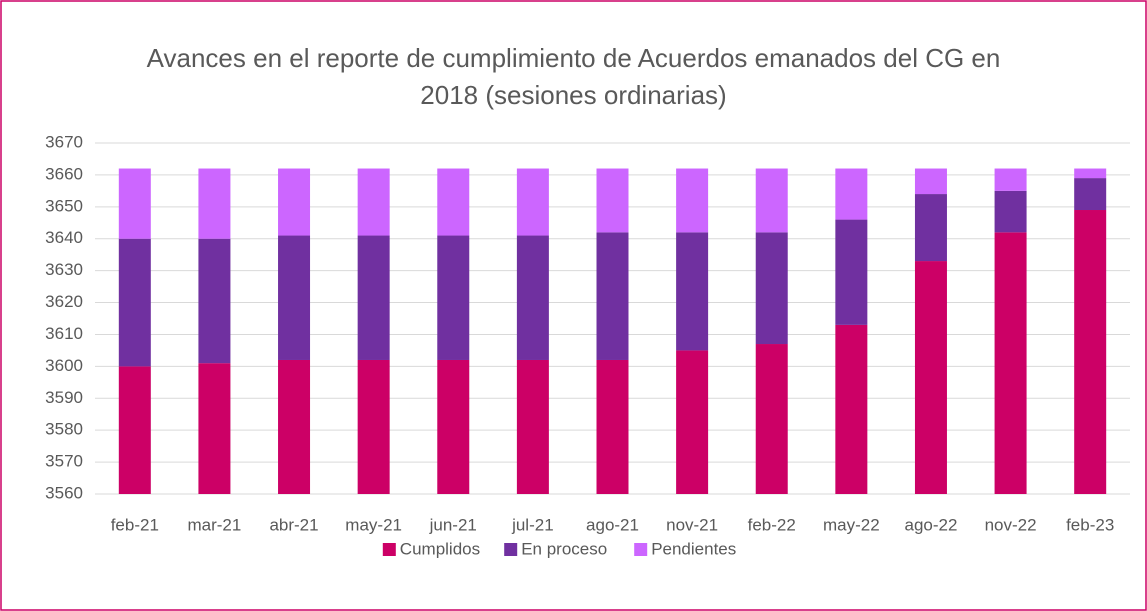 The image size is (1147, 611). I want to click on x-tick-label: ago-22, so click(930, 524).